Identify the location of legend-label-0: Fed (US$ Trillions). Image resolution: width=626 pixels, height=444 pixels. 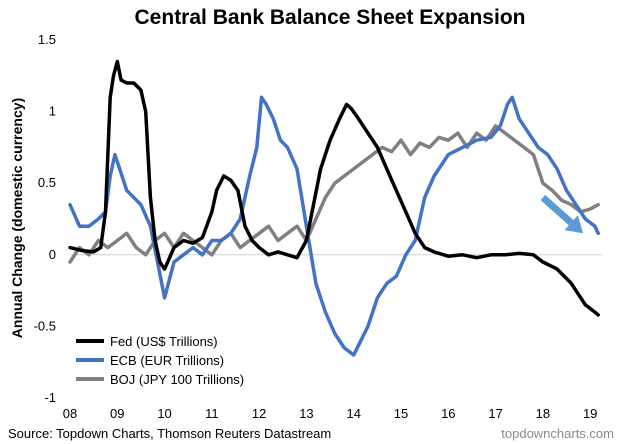
(164, 341).